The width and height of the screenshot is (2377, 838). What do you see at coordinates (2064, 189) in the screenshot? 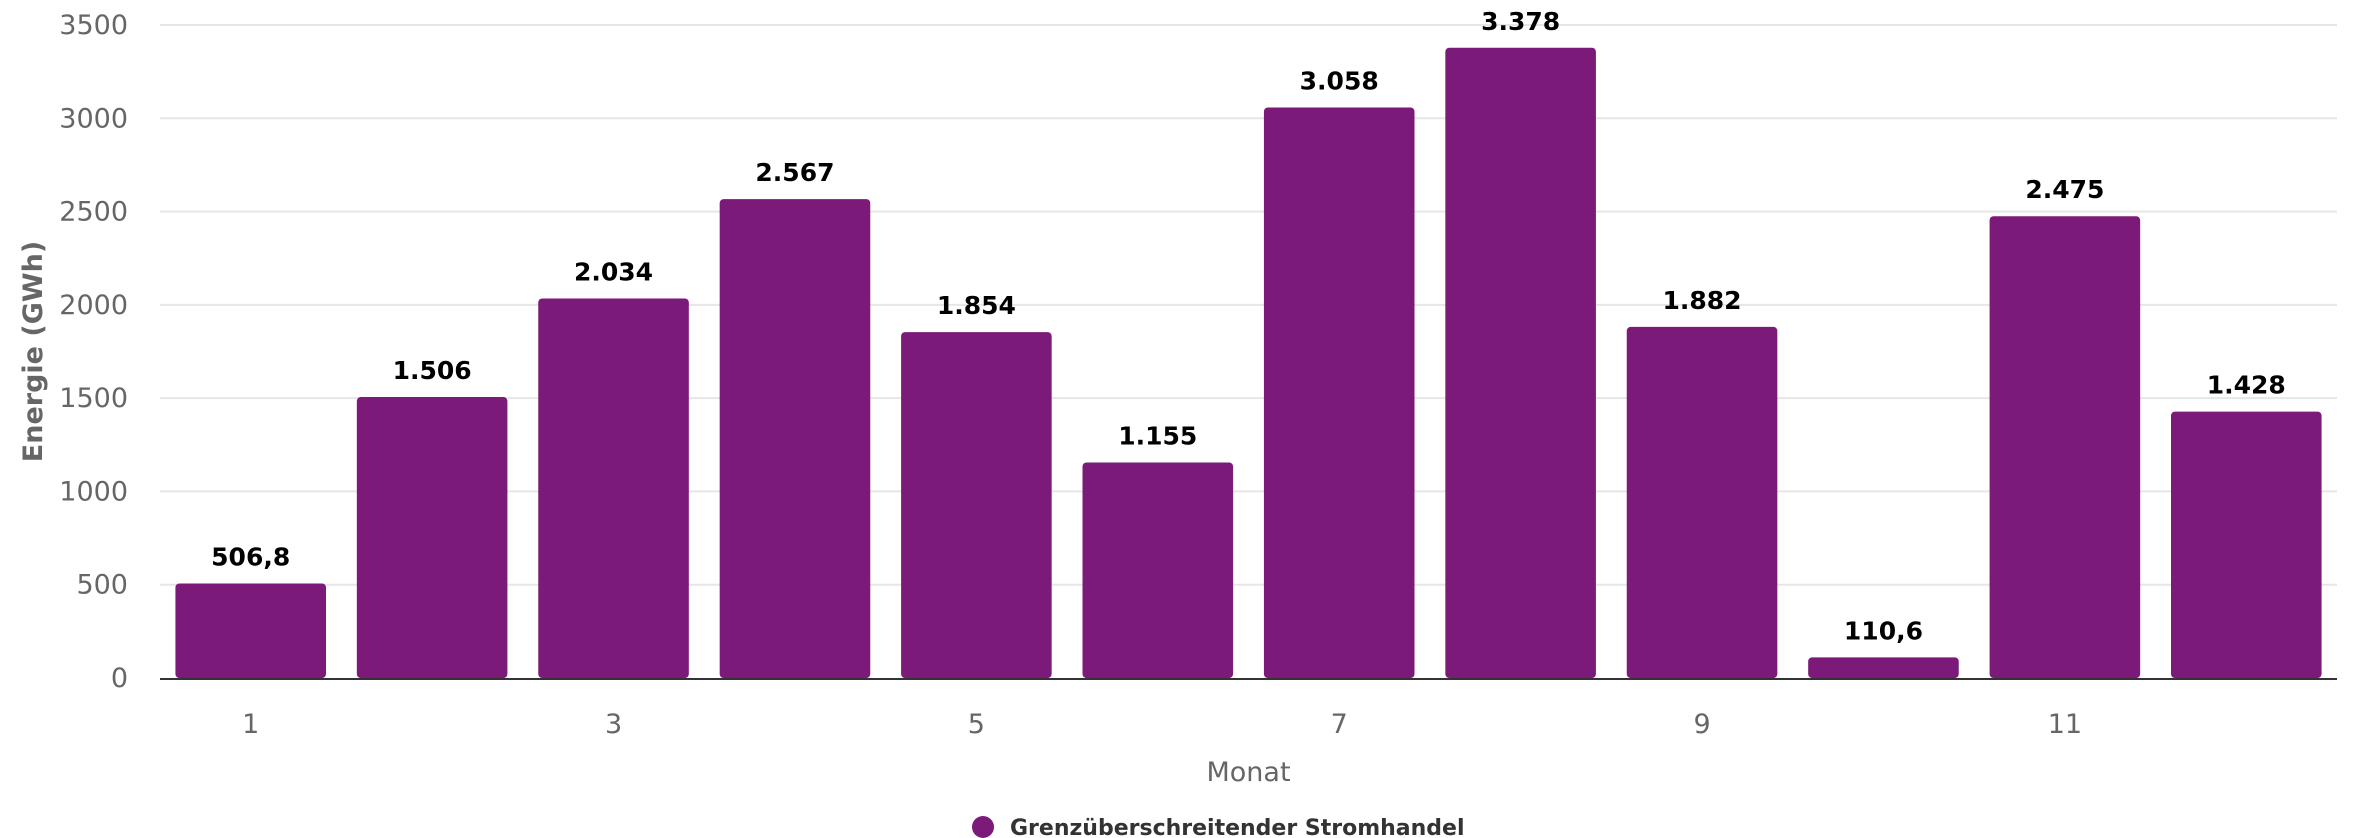
I see `data-label: 2.475` at bounding box center [2064, 189].